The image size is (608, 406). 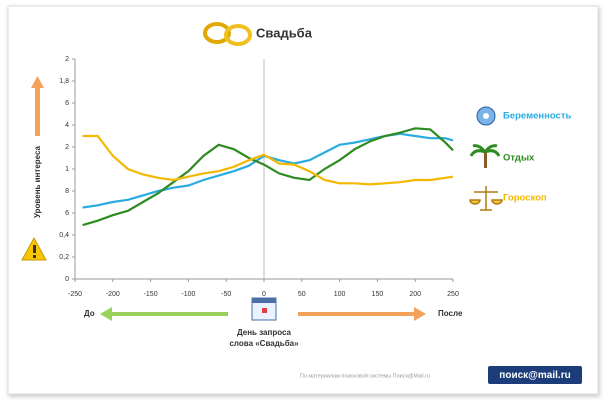 What do you see at coordinates (67, 125) in the screenshot?
I see `y-tick-label: 4` at bounding box center [67, 125].